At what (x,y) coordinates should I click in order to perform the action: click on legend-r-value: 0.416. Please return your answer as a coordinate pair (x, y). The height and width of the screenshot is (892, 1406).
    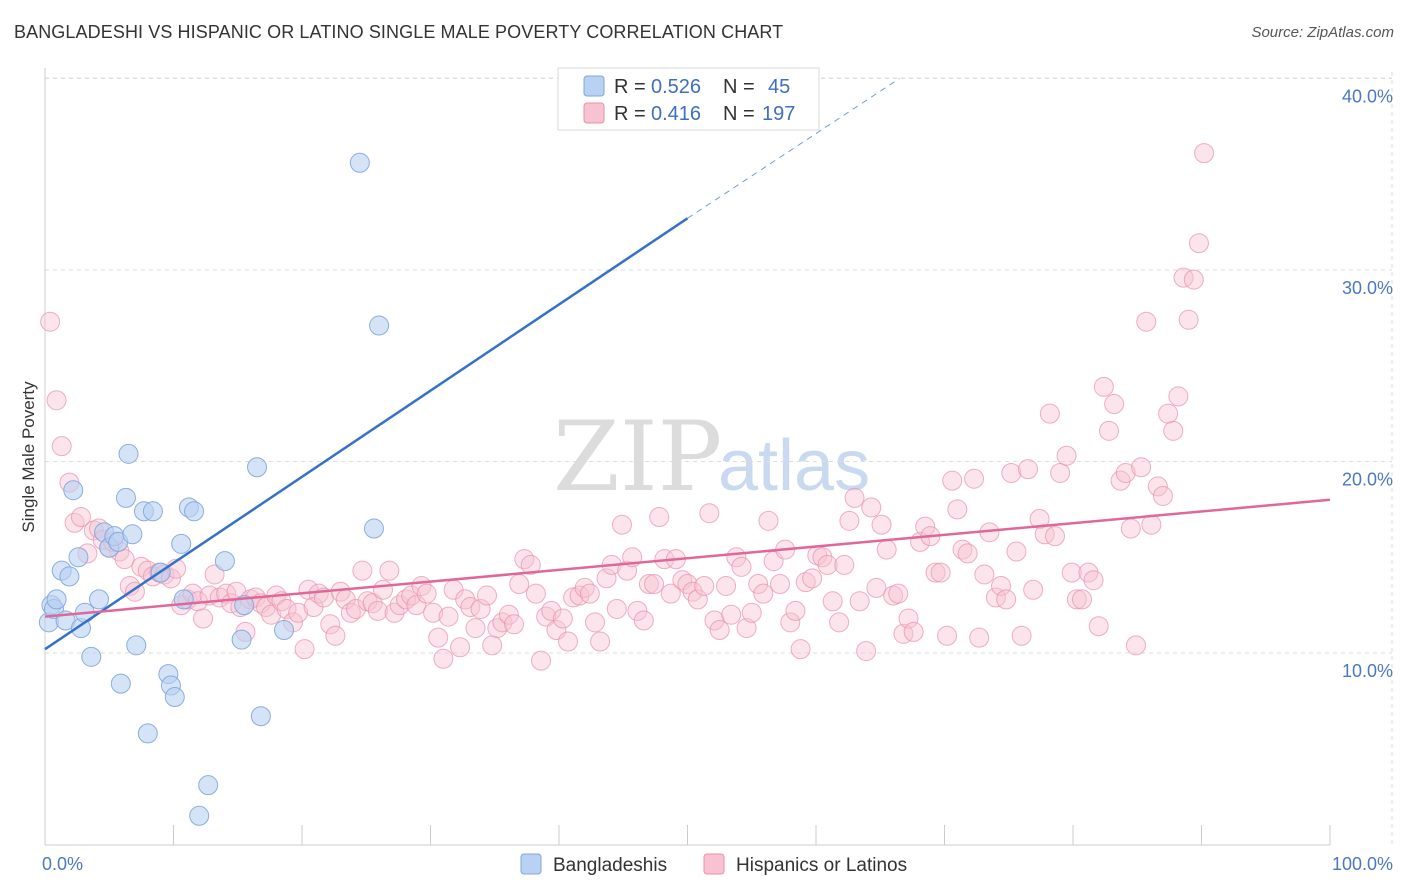
    Looking at the image, I should click on (676, 114).